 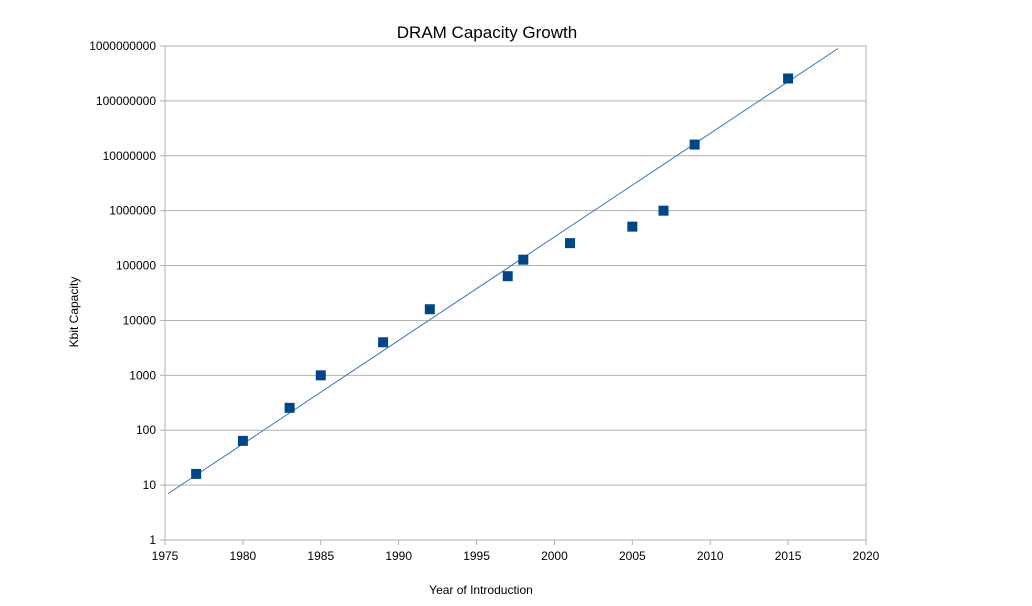 What do you see at coordinates (320, 556) in the screenshot?
I see `x-tick-label: 1985` at bounding box center [320, 556].